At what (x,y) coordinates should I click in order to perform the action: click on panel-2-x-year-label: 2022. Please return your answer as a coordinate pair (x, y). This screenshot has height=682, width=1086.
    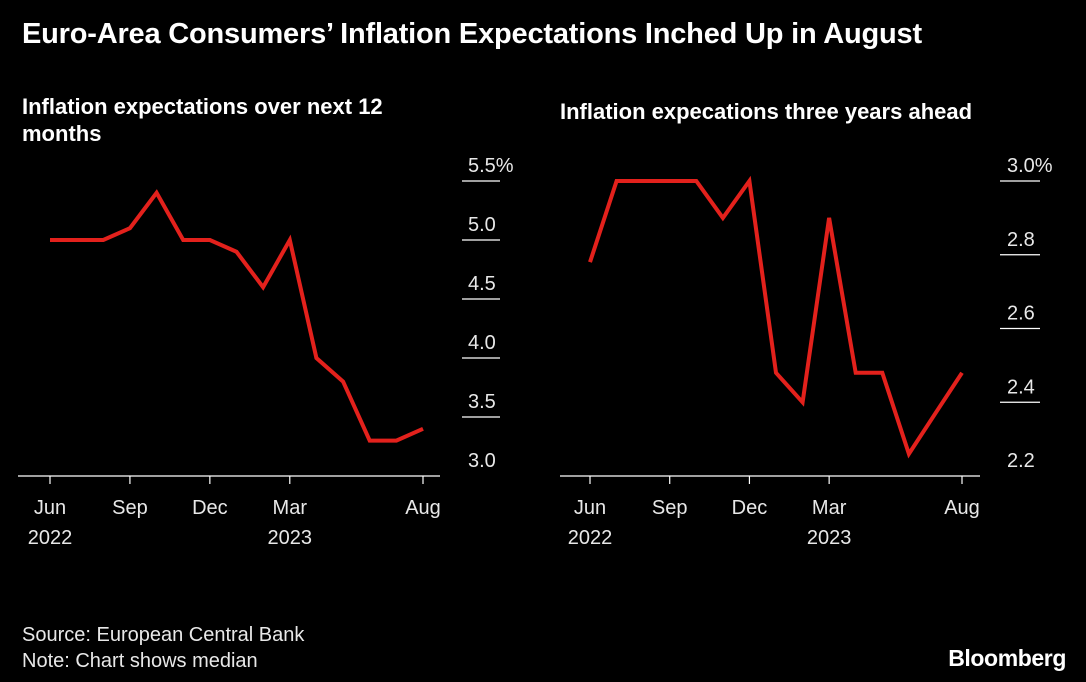
    Looking at the image, I should click on (590, 538).